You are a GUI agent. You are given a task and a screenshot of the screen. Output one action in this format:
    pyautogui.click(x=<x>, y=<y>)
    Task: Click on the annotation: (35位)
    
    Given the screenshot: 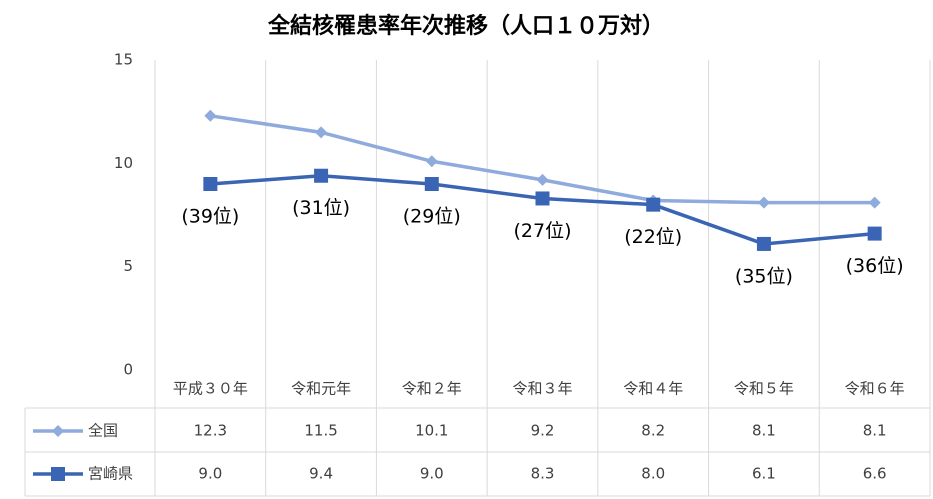 What is the action you would take?
    pyautogui.click(x=764, y=276)
    